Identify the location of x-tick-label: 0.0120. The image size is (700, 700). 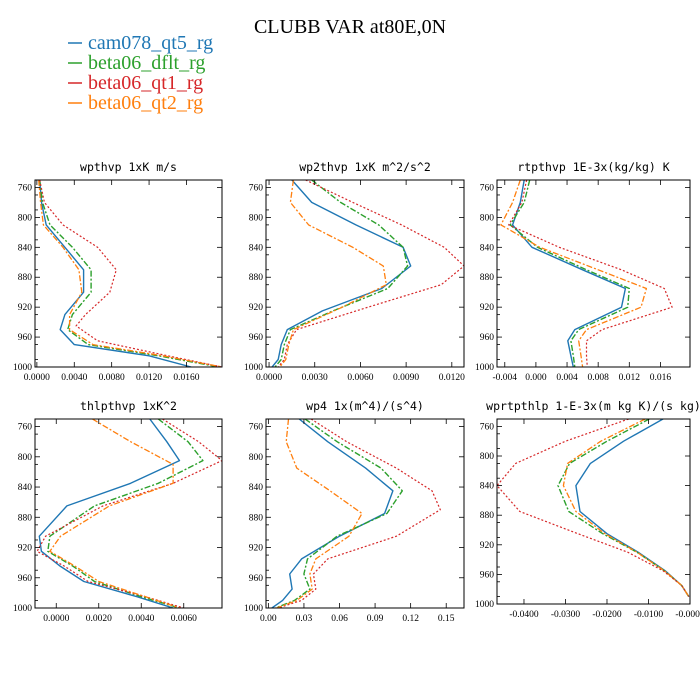
(149, 378).